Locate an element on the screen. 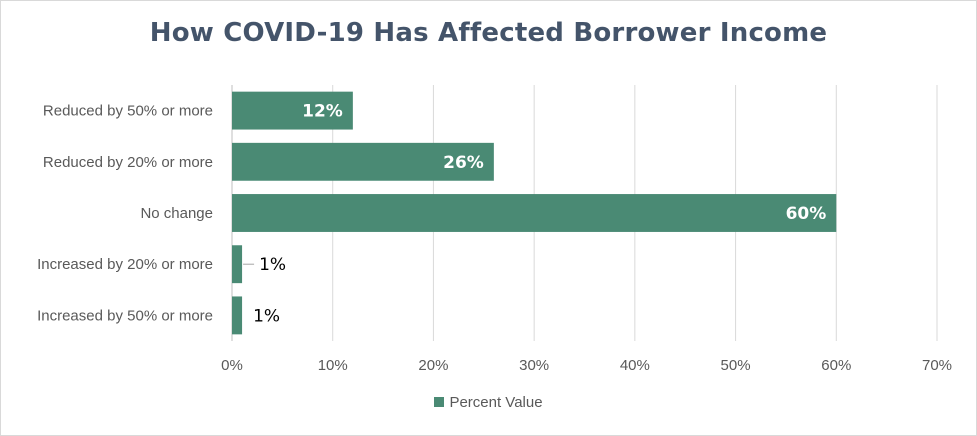 The image size is (977, 436). x-tick-label: 20% is located at coordinates (433, 365).